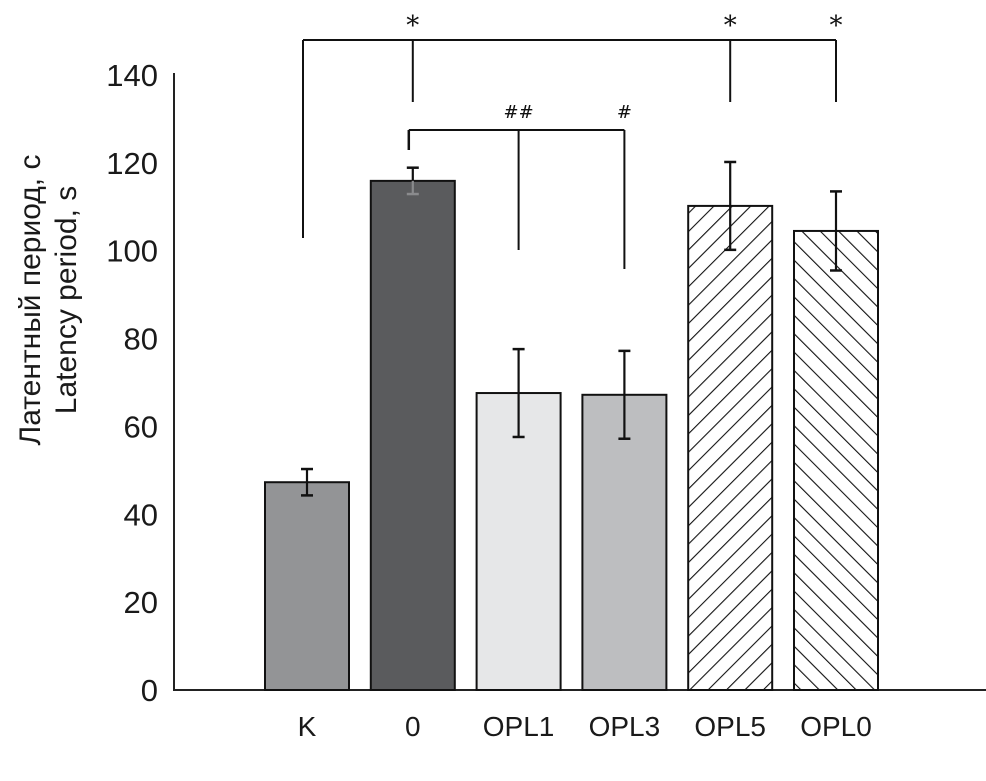 The height and width of the screenshot is (781, 986). I want to click on y-tick-label: 0, so click(149, 690).